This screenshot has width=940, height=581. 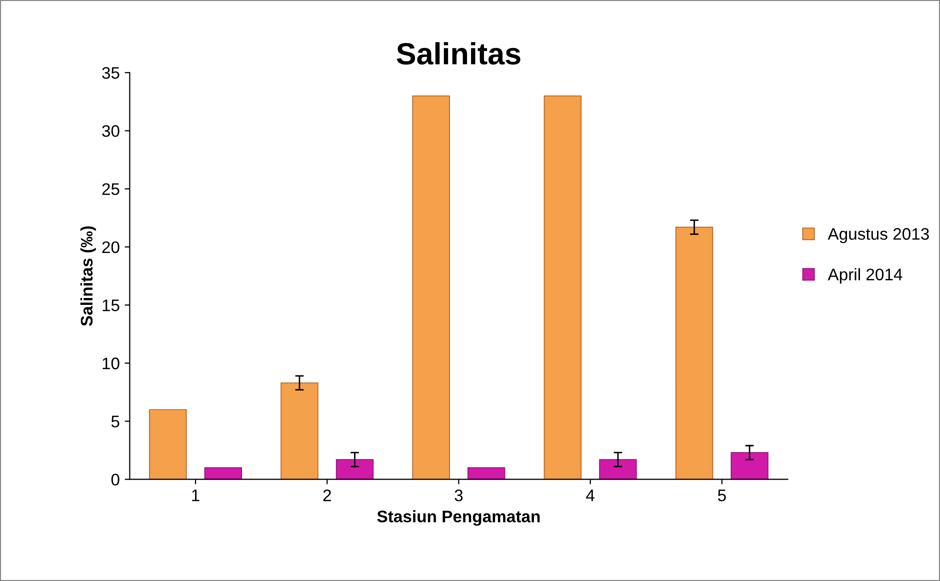 What do you see at coordinates (878, 236) in the screenshot?
I see `legend-label: Agustus 2013` at bounding box center [878, 236].